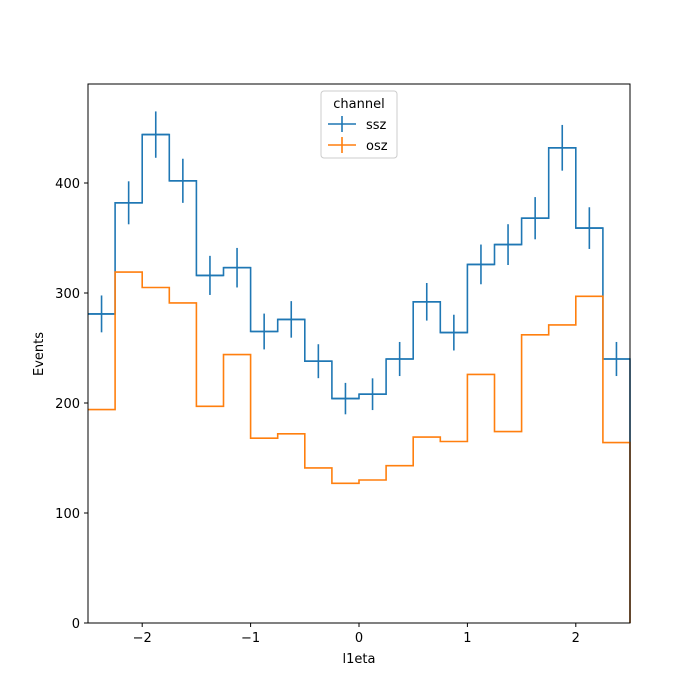 The width and height of the screenshot is (700, 700). I want to click on x-axis-ticks: −2 −1 0 1 2, so click(356, 634).